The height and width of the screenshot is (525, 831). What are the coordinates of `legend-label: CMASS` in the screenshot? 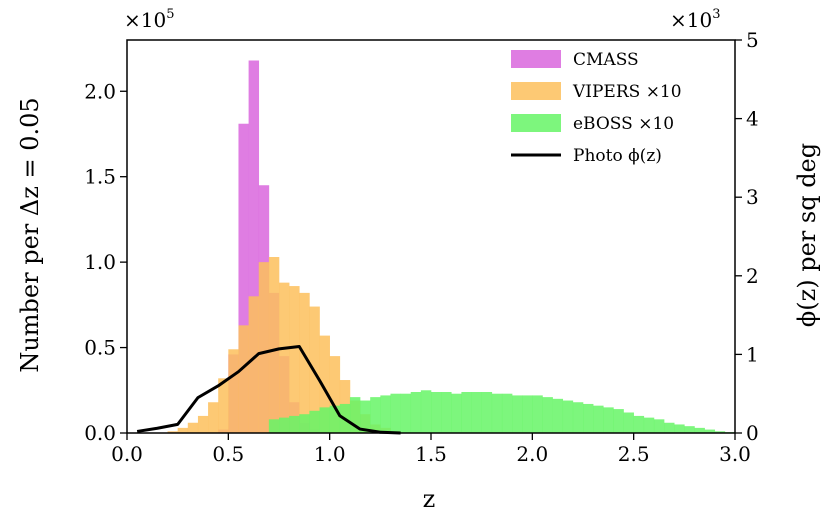 It's located at (606, 60).